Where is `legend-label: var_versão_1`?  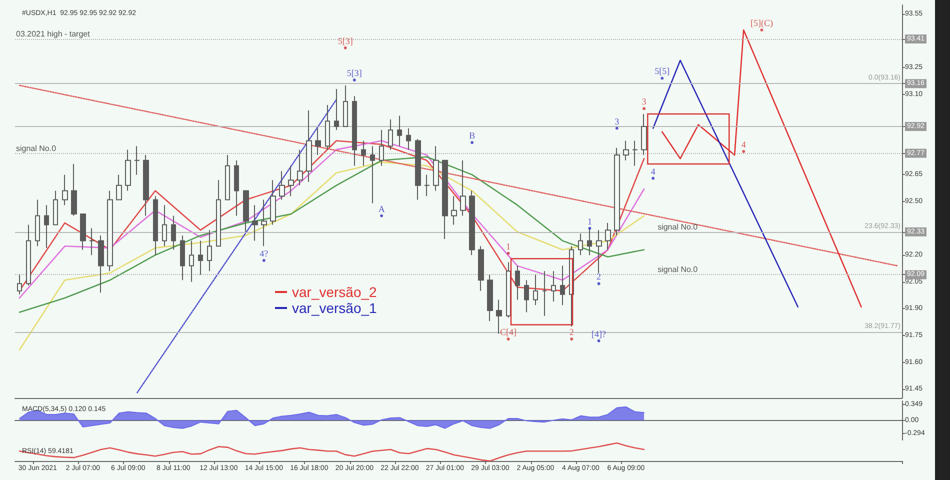
legend-label: var_versão_1 is located at coordinates (335, 308).